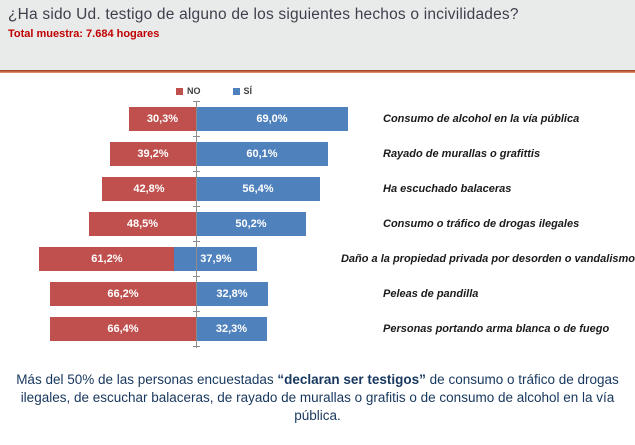  I want to click on chart-legend: NO SÍ, so click(405, 91).